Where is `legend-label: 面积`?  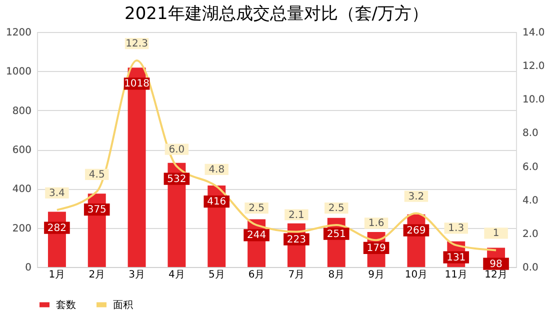
legend-label: 面积 is located at coordinates (123, 305).